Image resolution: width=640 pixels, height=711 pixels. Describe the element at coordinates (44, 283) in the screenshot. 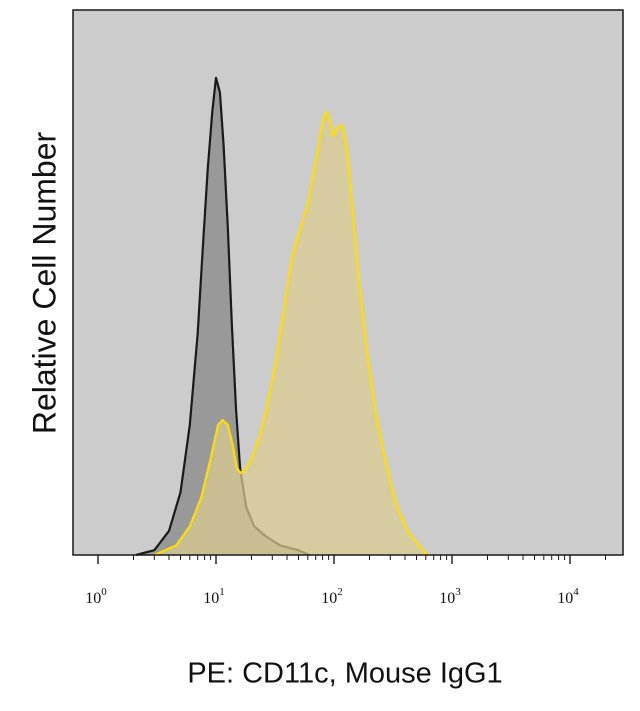

I see `y-axis-label: Relative Cell Number` at that location.